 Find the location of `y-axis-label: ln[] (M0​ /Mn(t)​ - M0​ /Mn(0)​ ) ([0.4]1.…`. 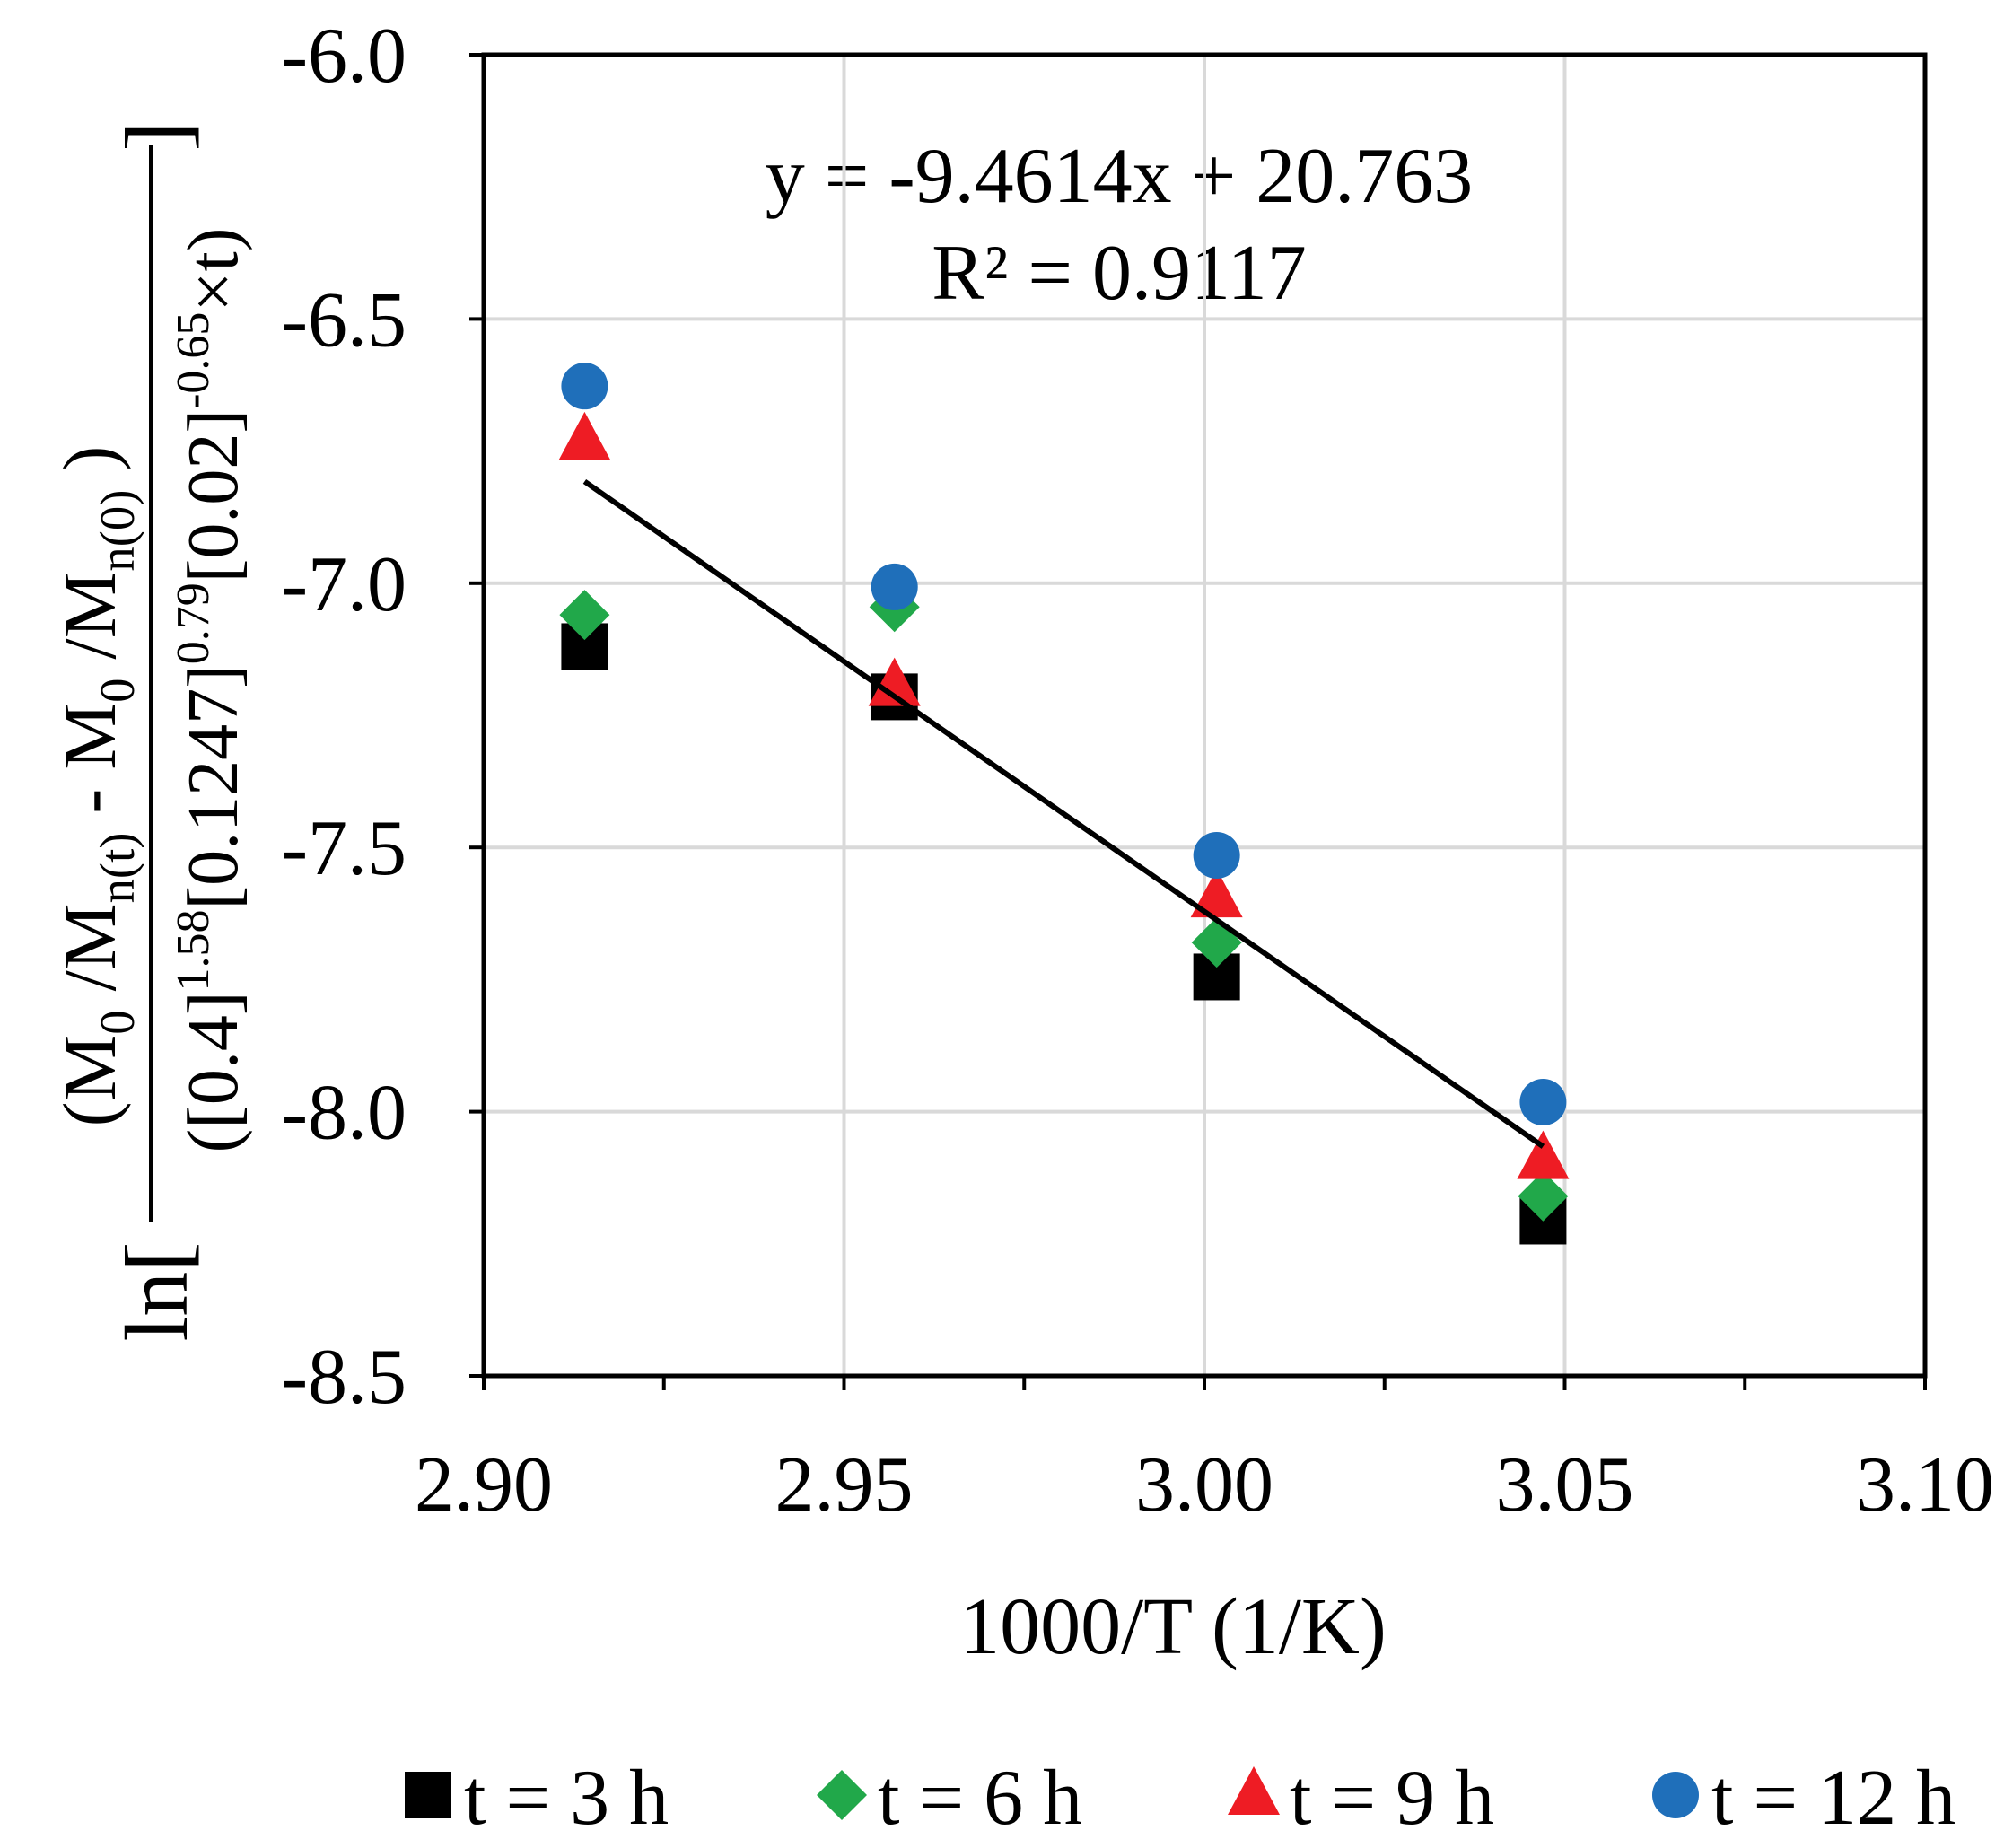

y-axis-label: ln[] (M0​ /Mn(t)​ - M0​ /Mn(0)​ ) ([0.4]1.… is located at coordinates (150, 731).